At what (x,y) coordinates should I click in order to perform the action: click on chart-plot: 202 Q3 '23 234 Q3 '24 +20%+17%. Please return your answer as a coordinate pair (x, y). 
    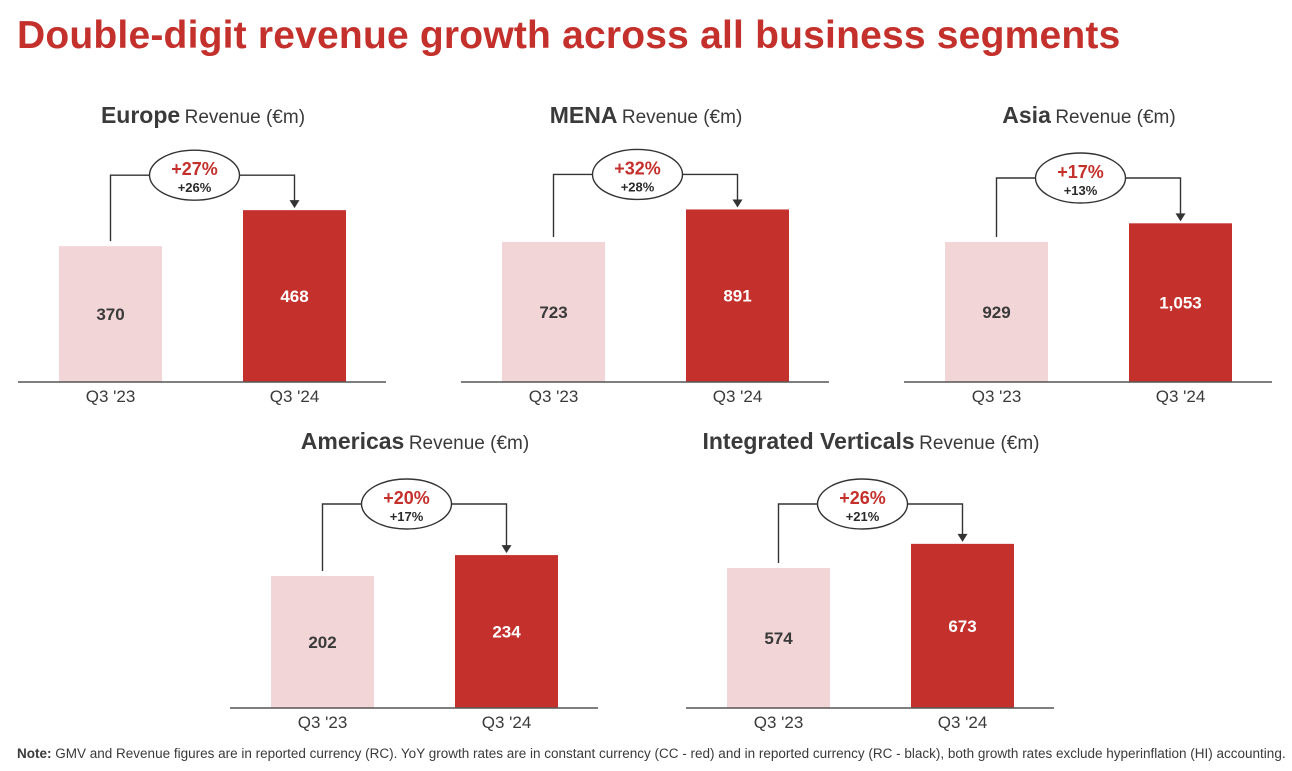
    Looking at the image, I should click on (414, 605).